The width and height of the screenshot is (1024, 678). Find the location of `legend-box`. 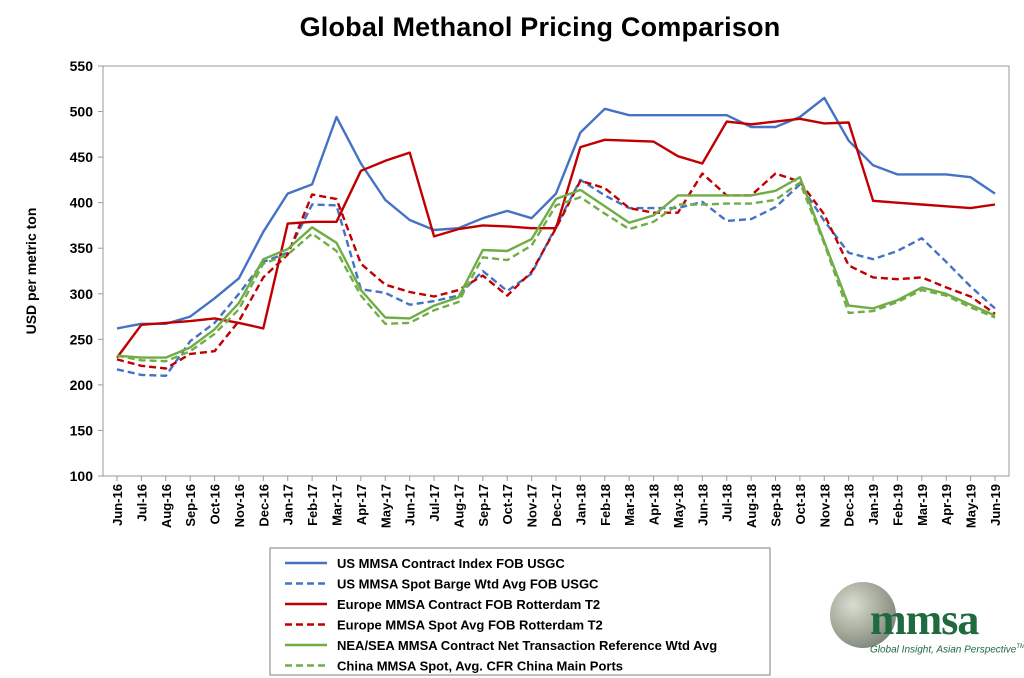

legend-box is located at coordinates (520, 611).